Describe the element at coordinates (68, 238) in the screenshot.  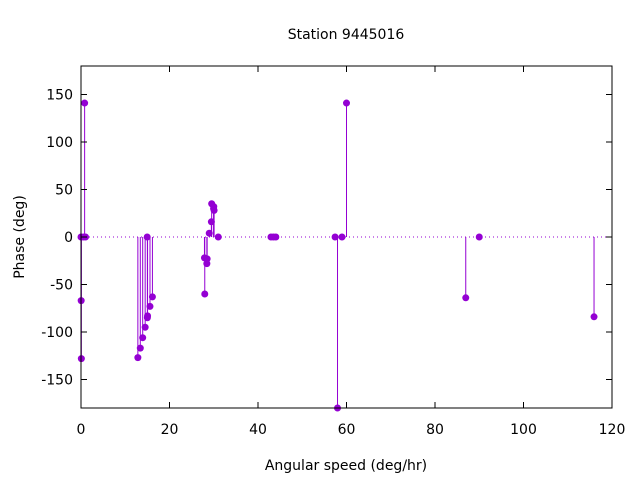
I see `y-tick-label: 0` at that location.